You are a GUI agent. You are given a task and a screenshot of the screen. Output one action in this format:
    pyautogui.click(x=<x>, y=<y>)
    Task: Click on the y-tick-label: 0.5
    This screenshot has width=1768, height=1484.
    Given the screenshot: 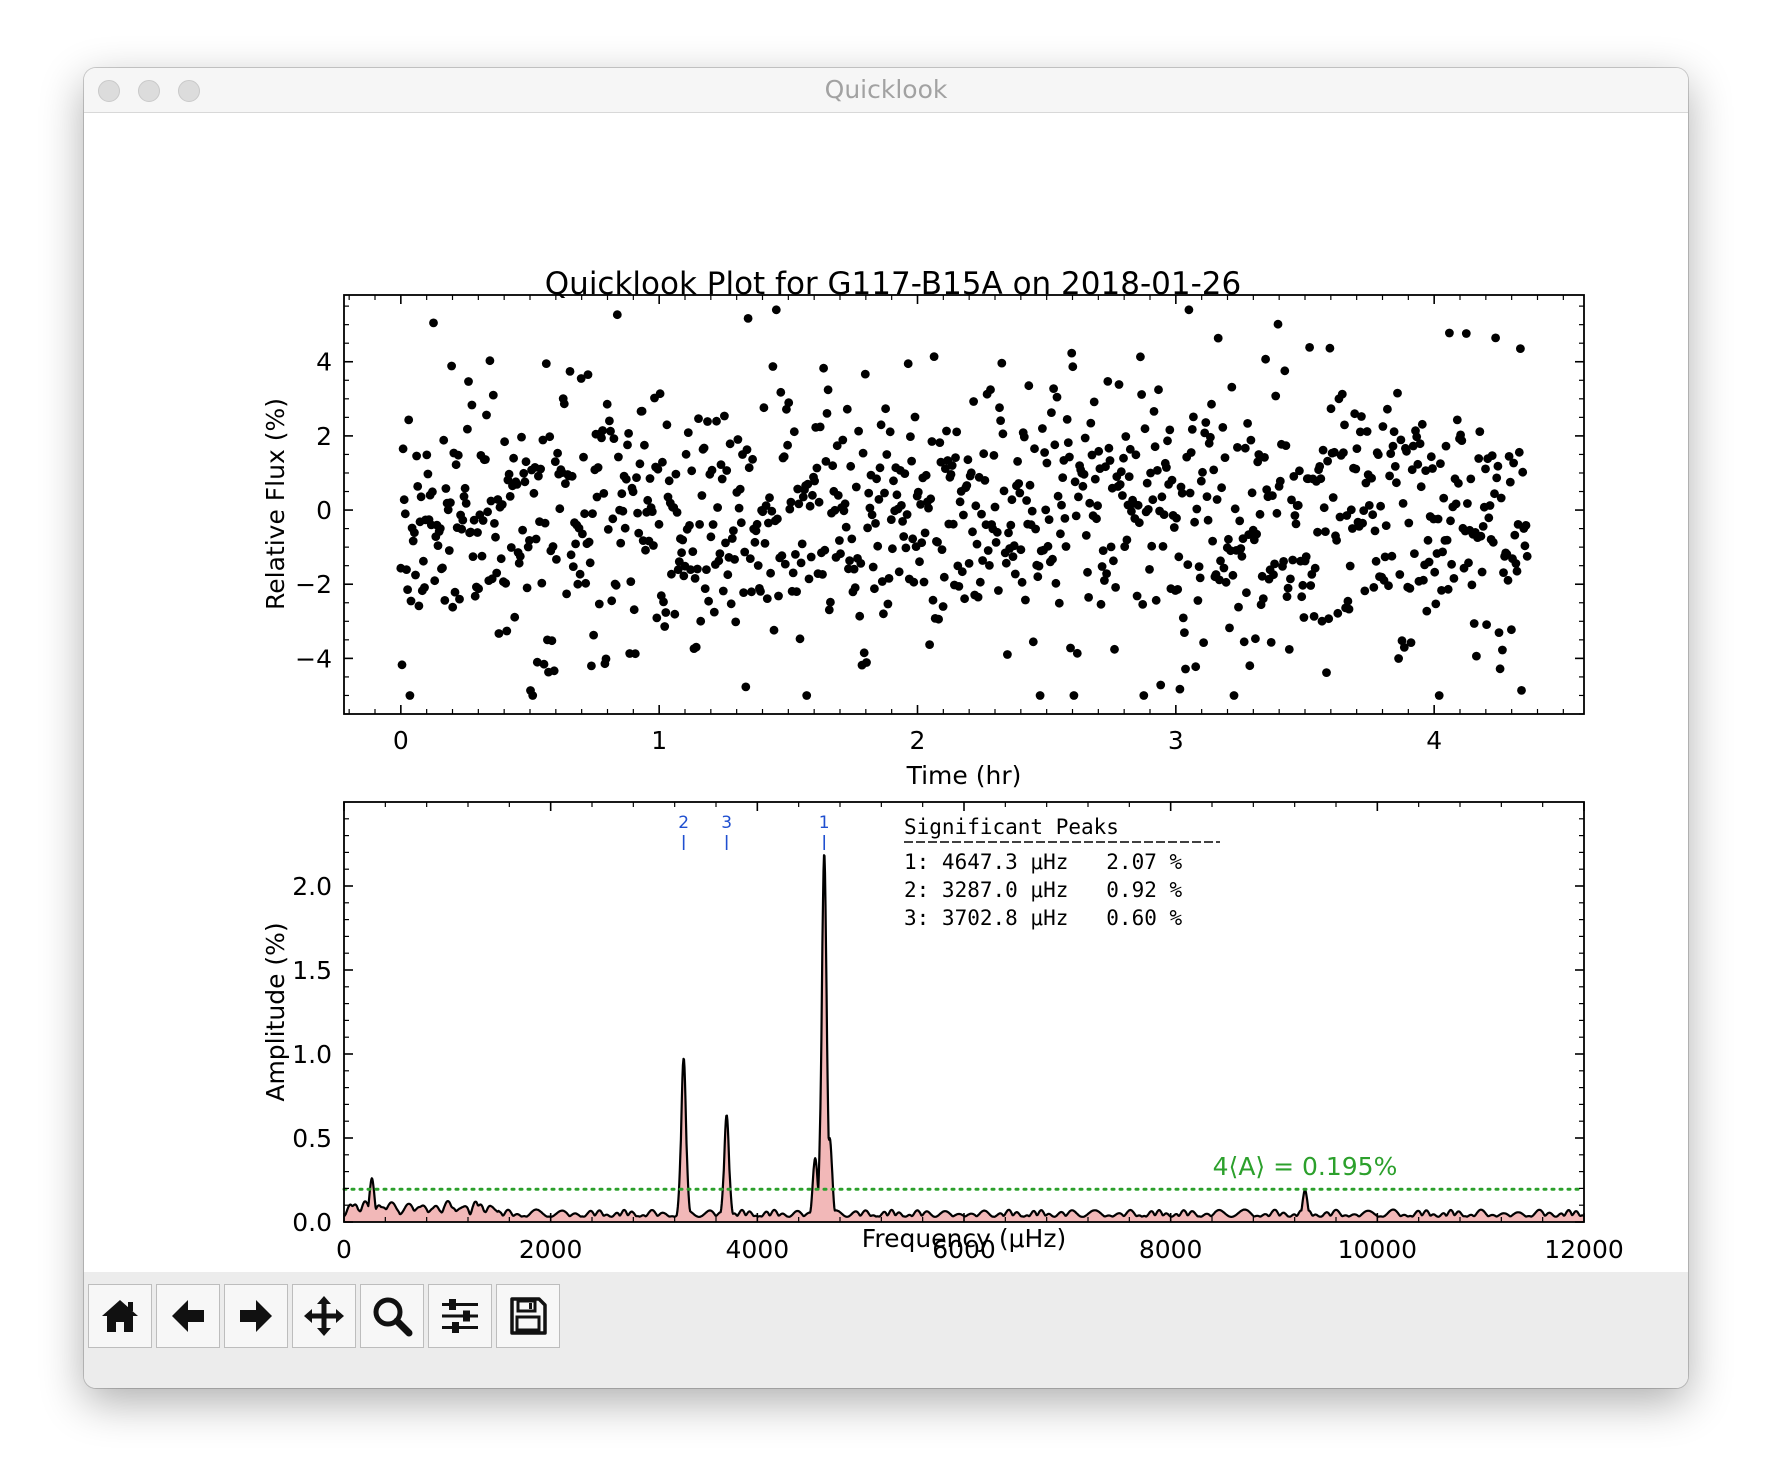 What is the action you would take?
    pyautogui.click(x=312, y=1138)
    